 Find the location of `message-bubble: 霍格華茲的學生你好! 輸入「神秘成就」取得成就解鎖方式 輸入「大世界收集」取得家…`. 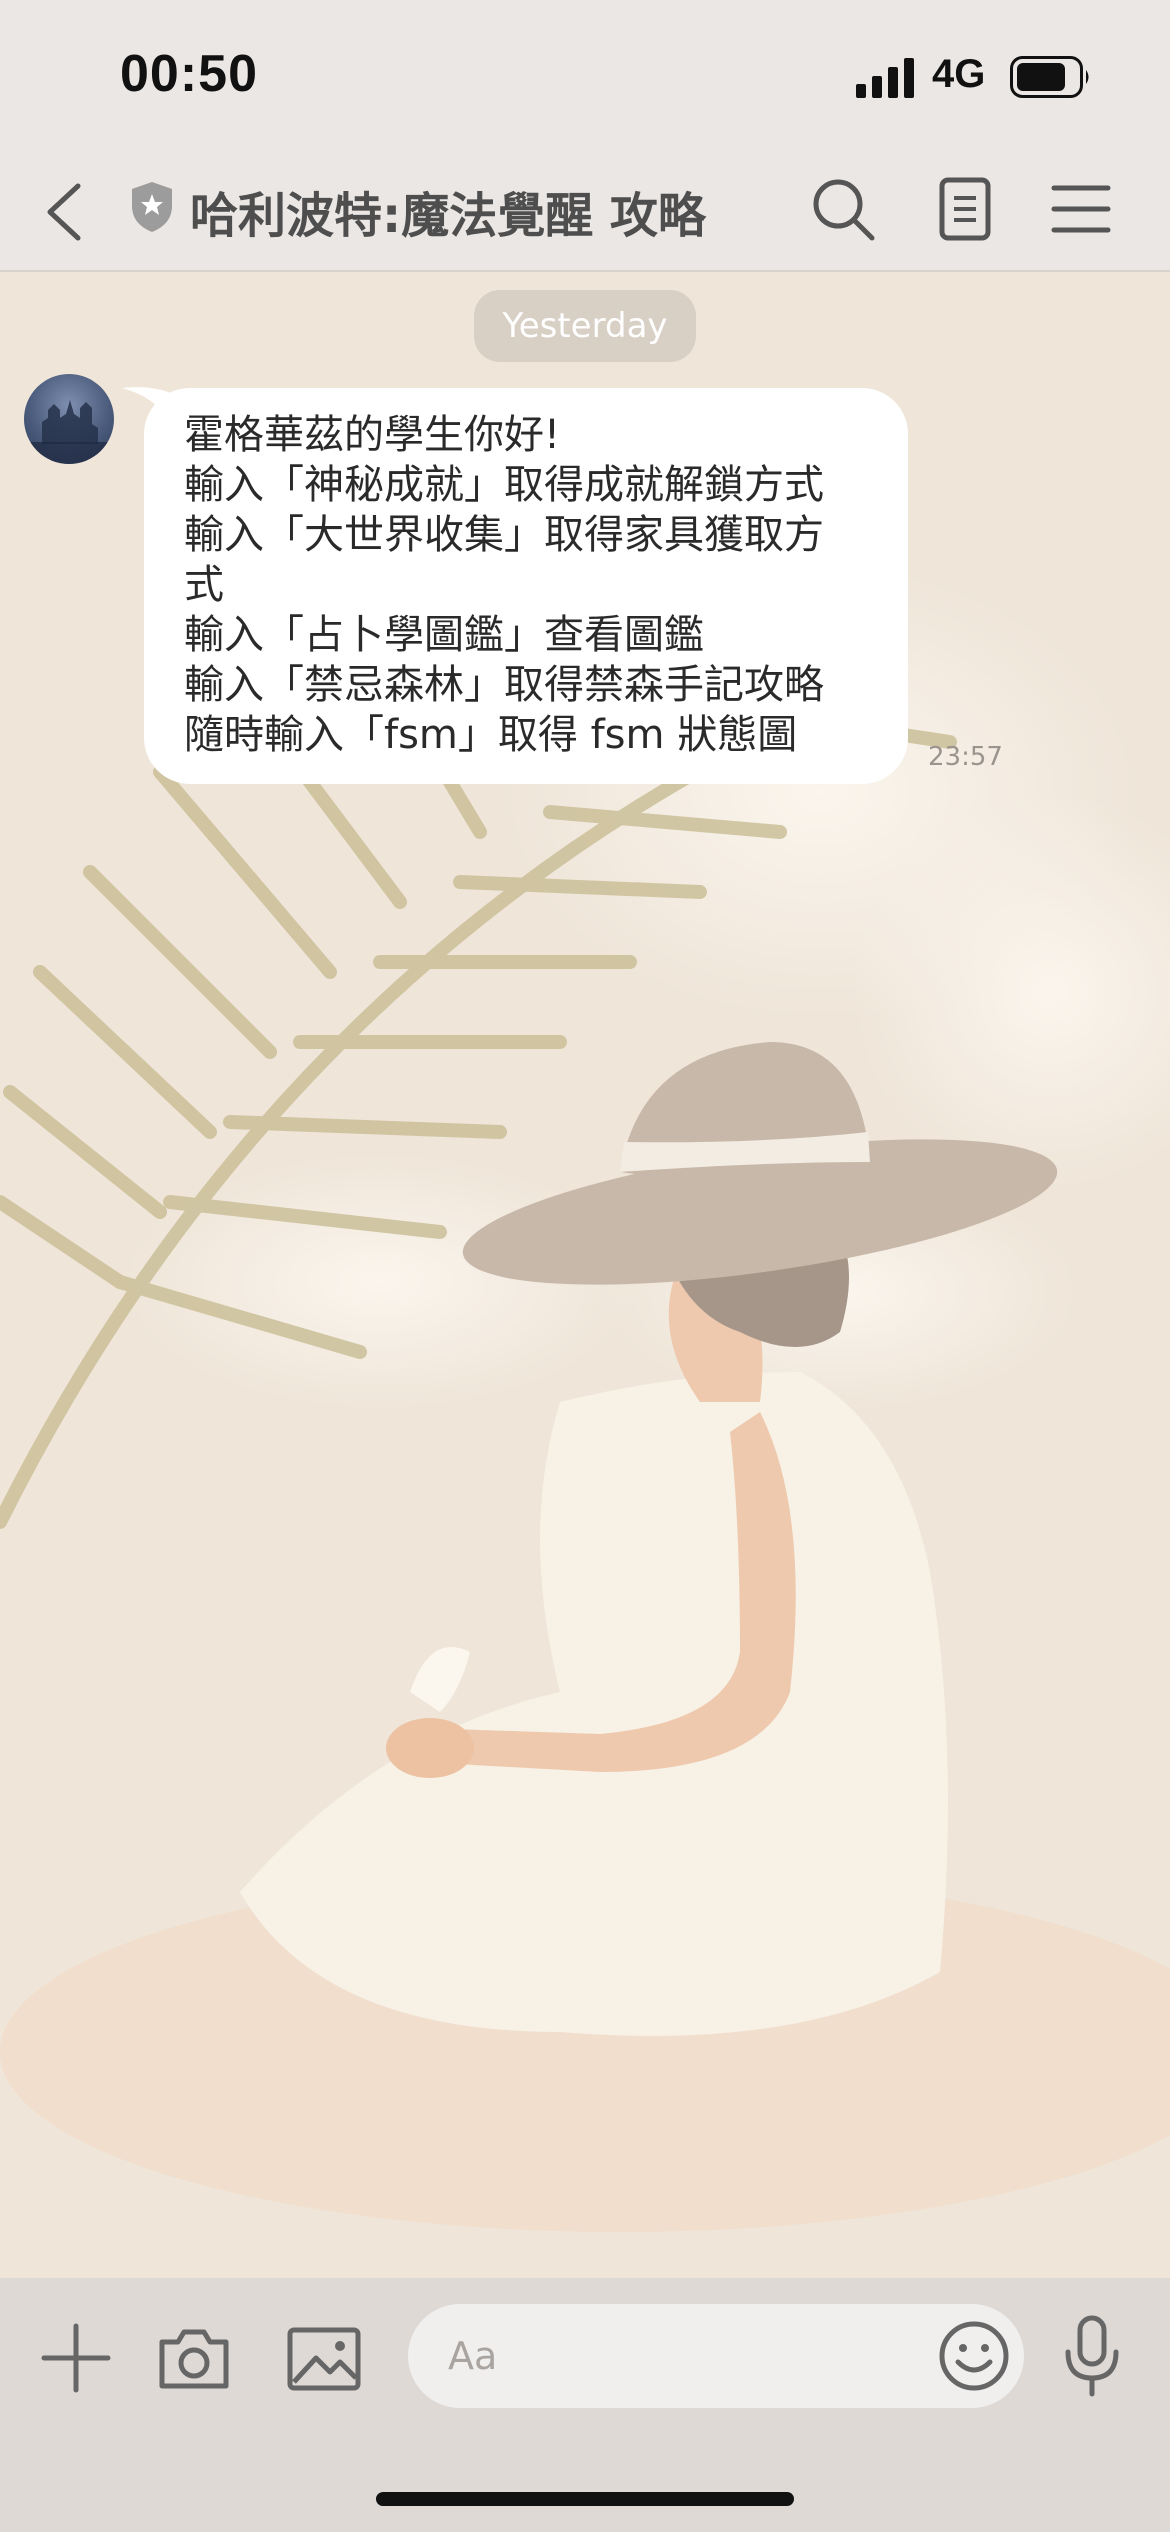

message-bubble: 霍格華茲的學生你好! 輸入「神秘成就」取得成就解鎖方式 輸入「大世界收集」取得家… is located at coordinates (526, 586).